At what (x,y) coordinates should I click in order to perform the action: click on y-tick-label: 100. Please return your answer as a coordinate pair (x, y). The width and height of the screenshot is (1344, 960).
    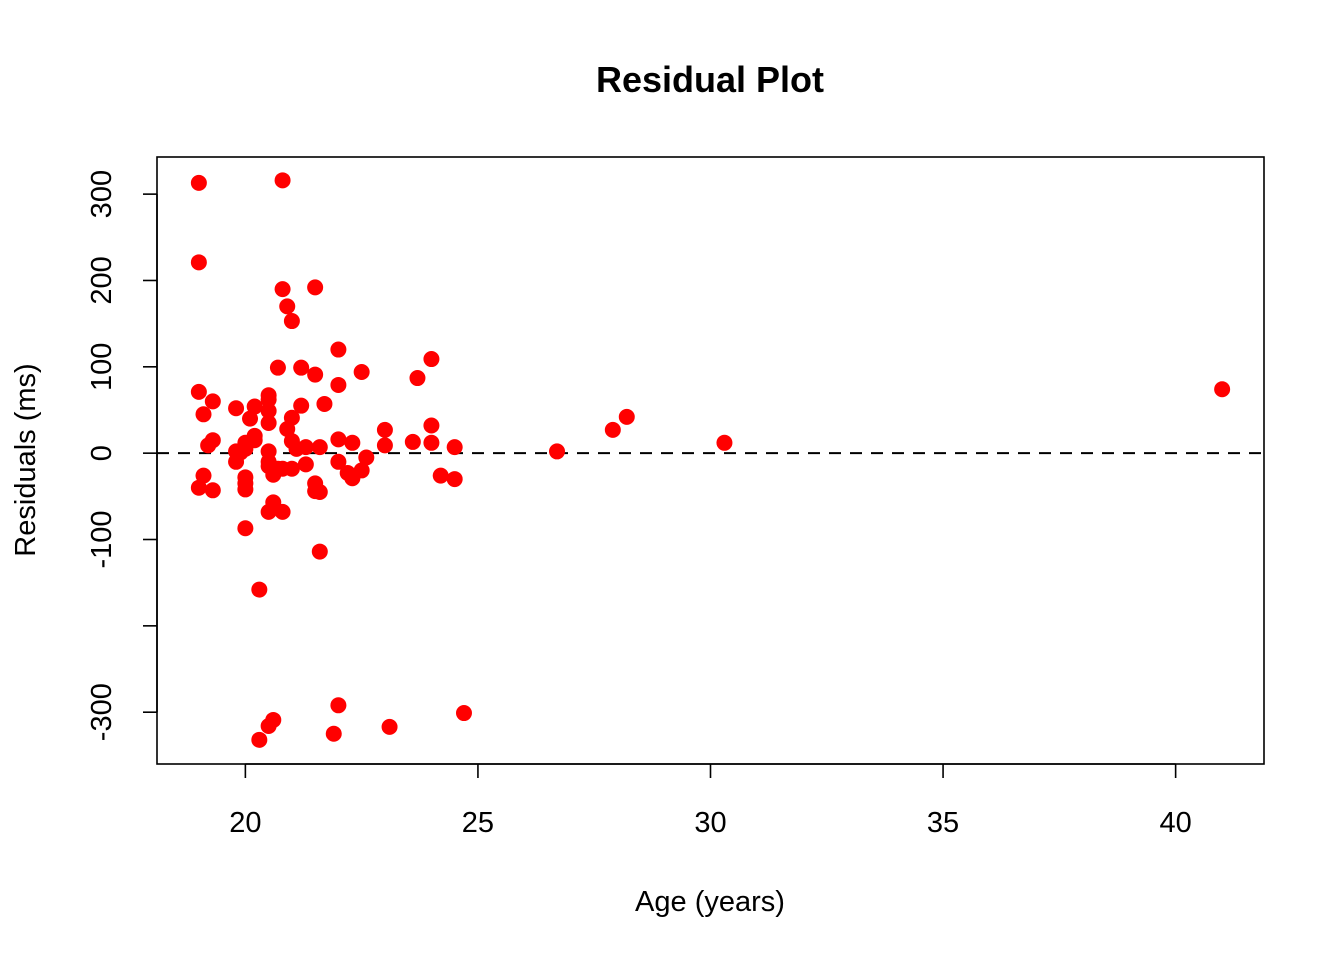
    Looking at the image, I should click on (102, 367).